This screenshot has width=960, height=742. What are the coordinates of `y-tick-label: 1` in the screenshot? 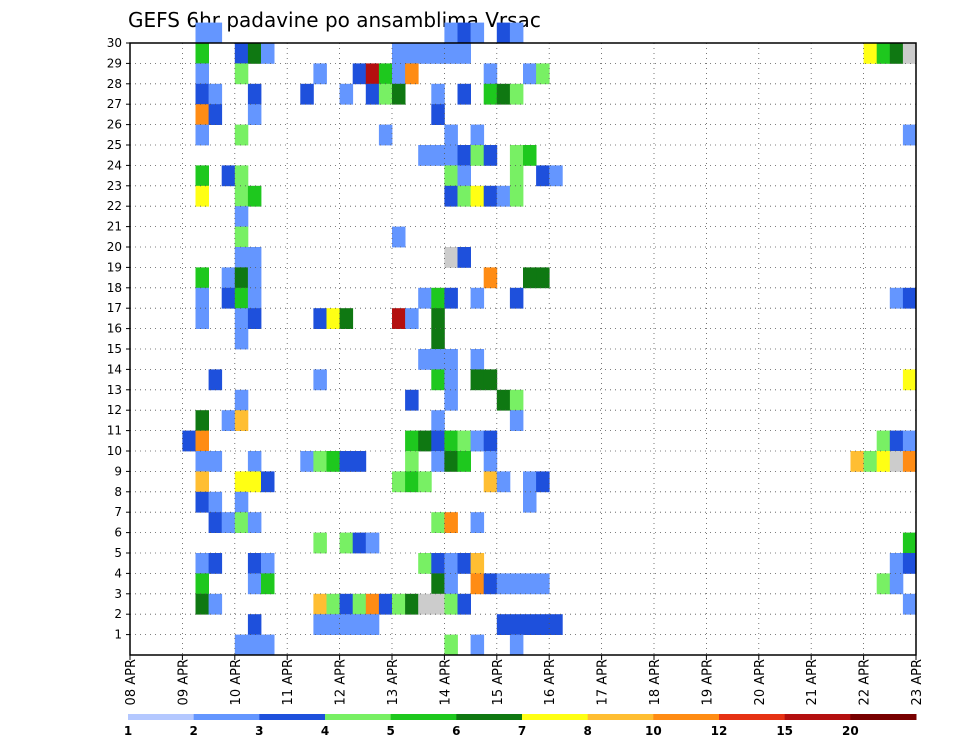 It's located at (118, 635).